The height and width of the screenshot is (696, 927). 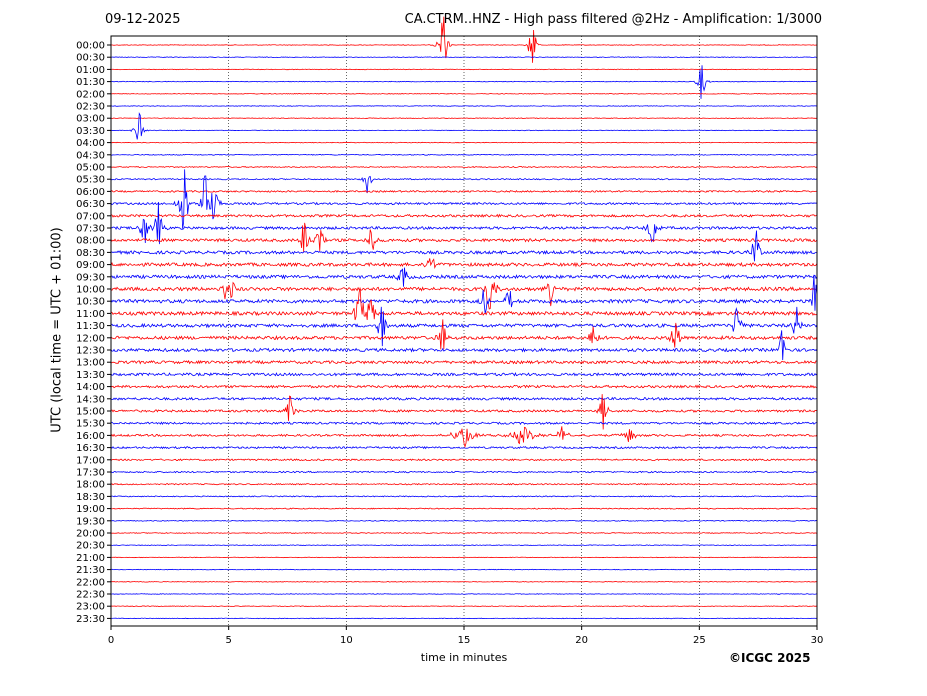 What do you see at coordinates (90, 131) in the screenshot?
I see `y-tick-label: 03:30` at bounding box center [90, 131].